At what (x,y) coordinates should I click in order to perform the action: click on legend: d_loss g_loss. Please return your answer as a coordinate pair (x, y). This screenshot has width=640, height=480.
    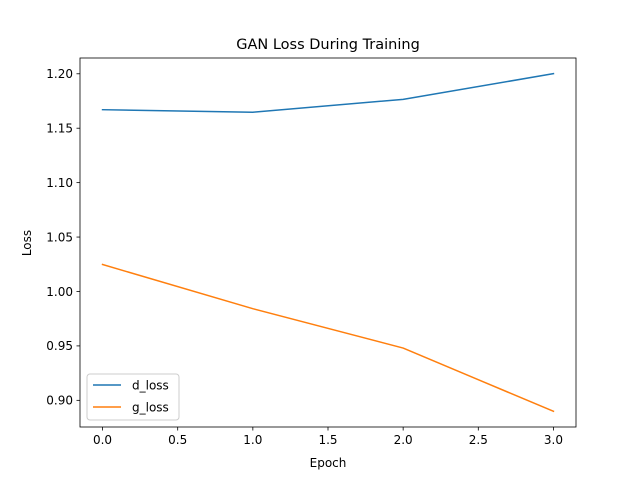
    Looking at the image, I should click on (133, 397).